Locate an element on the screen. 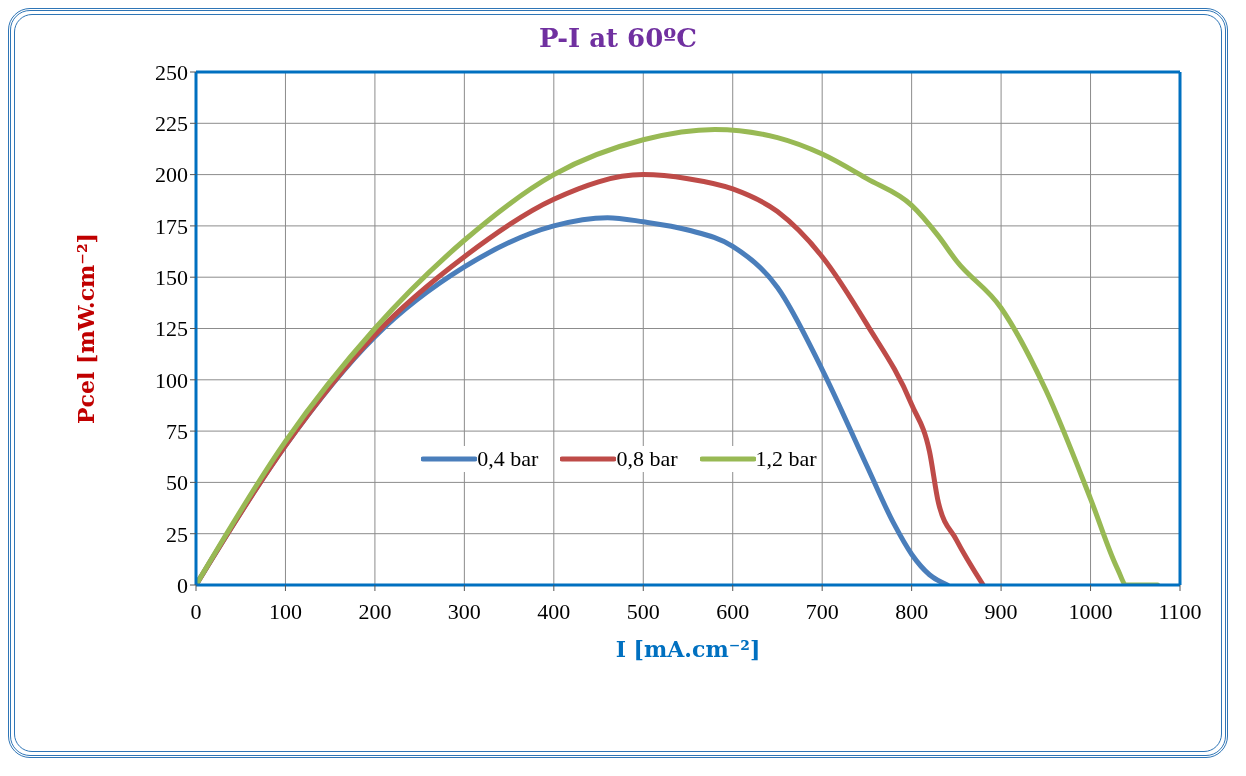 This screenshot has height=776, width=1246. legend-label: 1,2 bar is located at coordinates (786, 459).